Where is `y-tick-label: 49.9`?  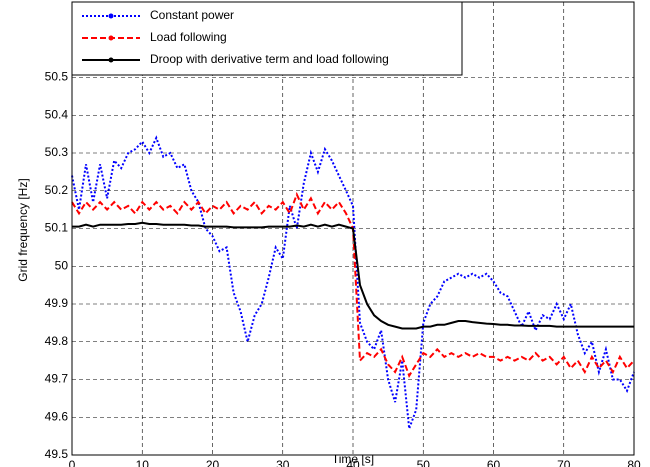
y-tick-label: 49.9 is located at coordinates (57, 303).